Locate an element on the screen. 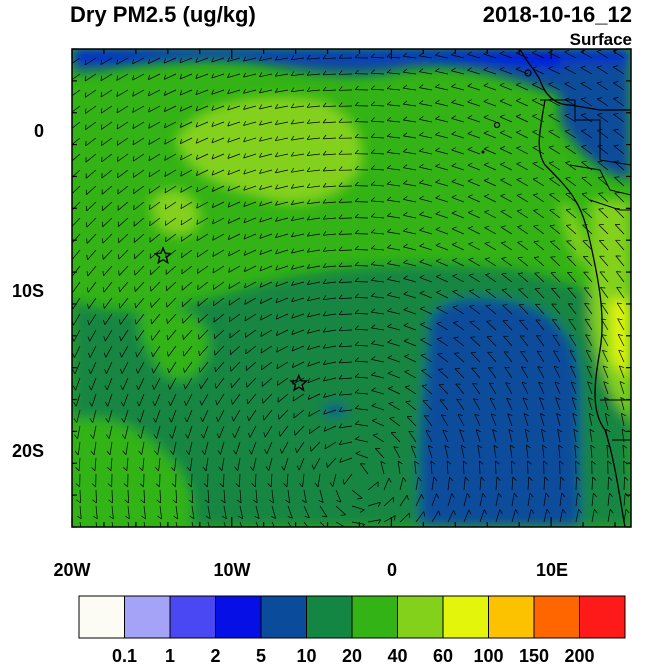 The width and height of the screenshot is (650, 667). colorbar-swatch is located at coordinates (238, 617).